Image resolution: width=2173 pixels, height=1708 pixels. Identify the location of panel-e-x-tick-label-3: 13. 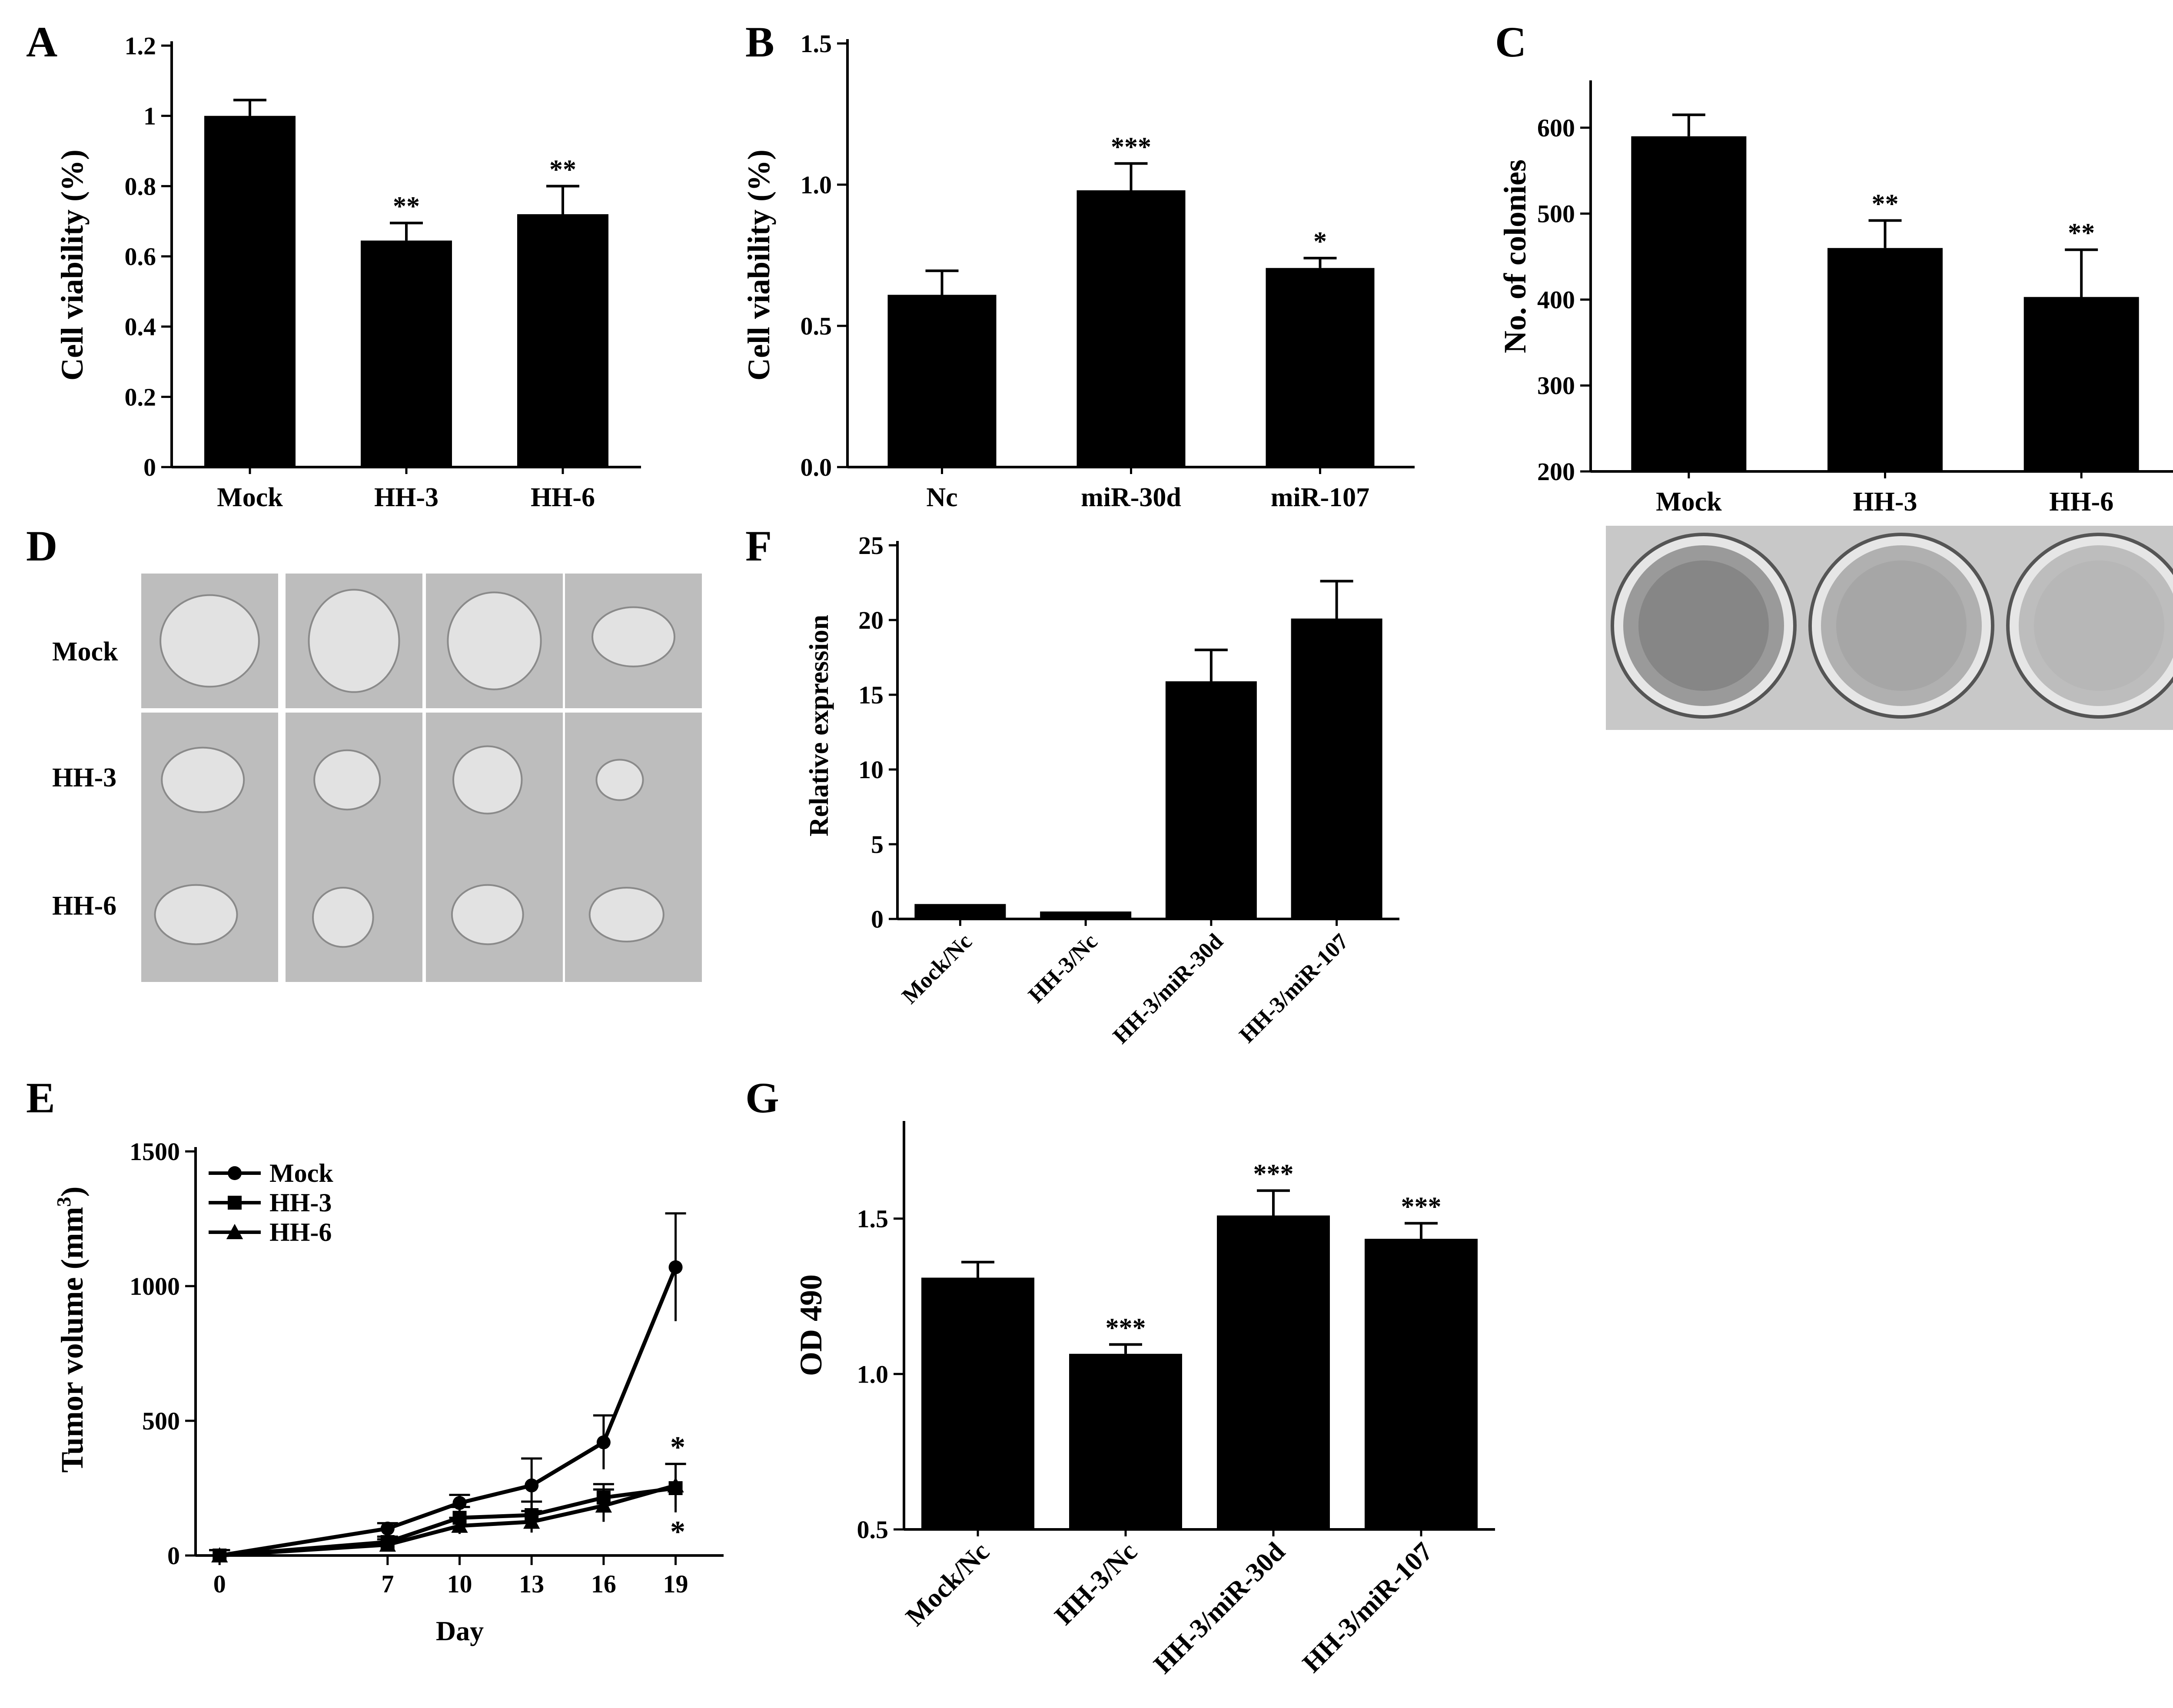
(531, 1584).